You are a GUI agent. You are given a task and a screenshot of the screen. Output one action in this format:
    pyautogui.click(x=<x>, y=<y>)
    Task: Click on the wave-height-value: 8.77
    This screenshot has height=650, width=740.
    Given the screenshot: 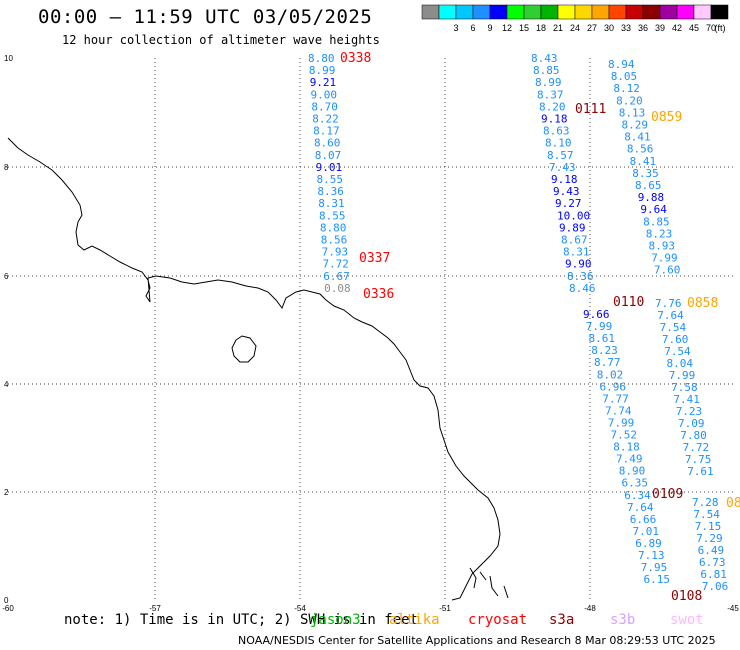 What is the action you would take?
    pyautogui.click(x=607, y=362)
    